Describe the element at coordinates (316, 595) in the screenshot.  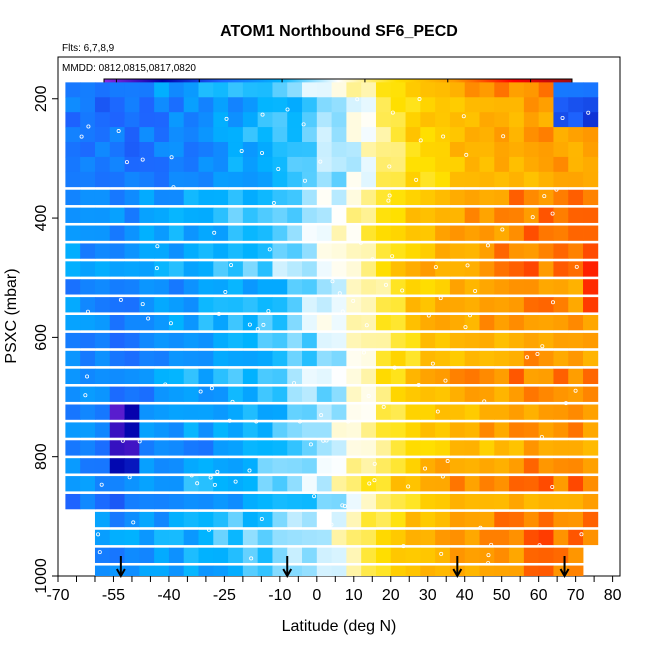
I see `x-tick-label: 0` at that location.